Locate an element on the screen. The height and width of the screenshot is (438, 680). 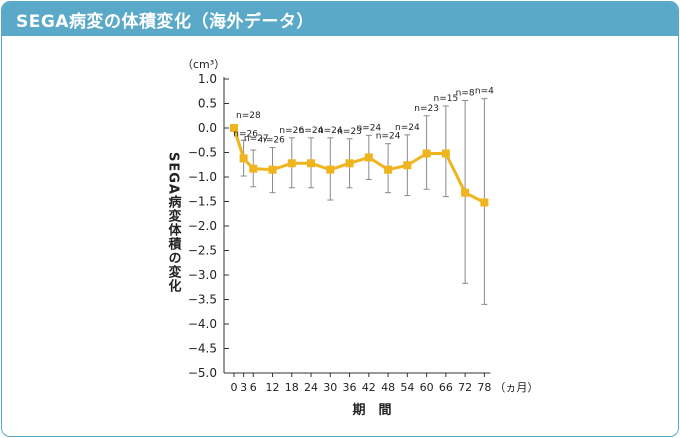
x-tick-label: 66 is located at coordinates (446, 387).